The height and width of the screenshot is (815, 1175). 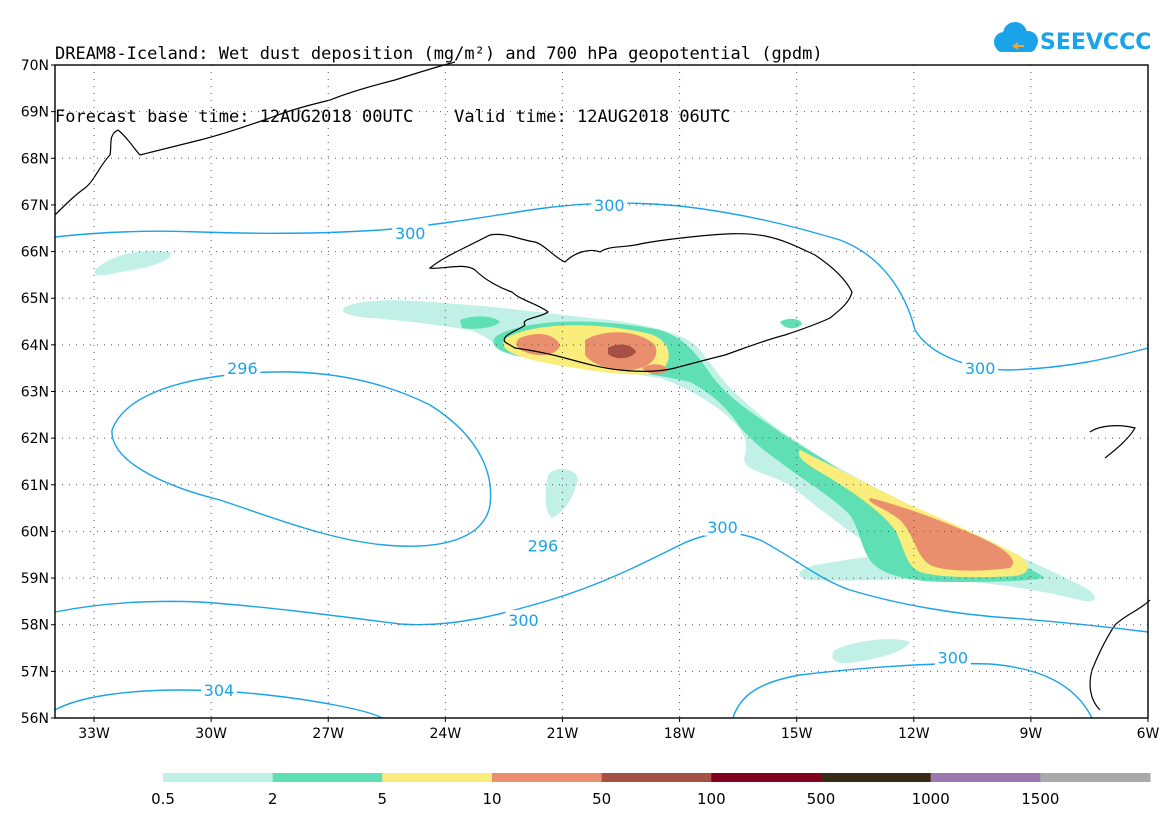 I want to click on lon-tick-label: 6W, so click(x=1148, y=734).